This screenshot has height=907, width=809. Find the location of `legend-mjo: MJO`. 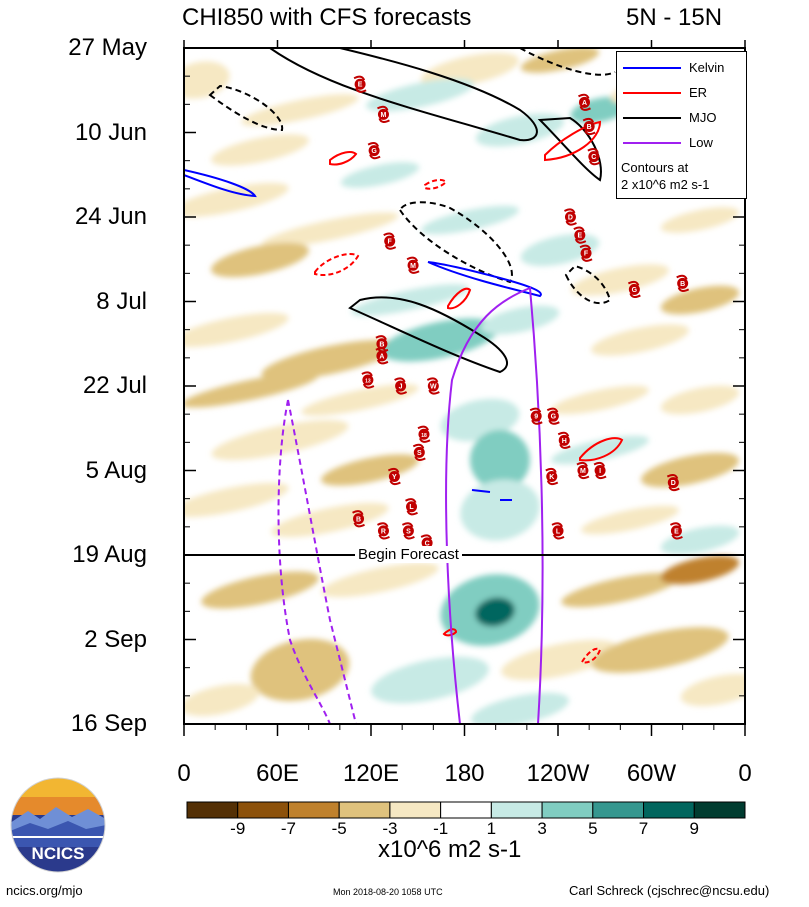

legend-mjo: MJO is located at coordinates (683, 118).